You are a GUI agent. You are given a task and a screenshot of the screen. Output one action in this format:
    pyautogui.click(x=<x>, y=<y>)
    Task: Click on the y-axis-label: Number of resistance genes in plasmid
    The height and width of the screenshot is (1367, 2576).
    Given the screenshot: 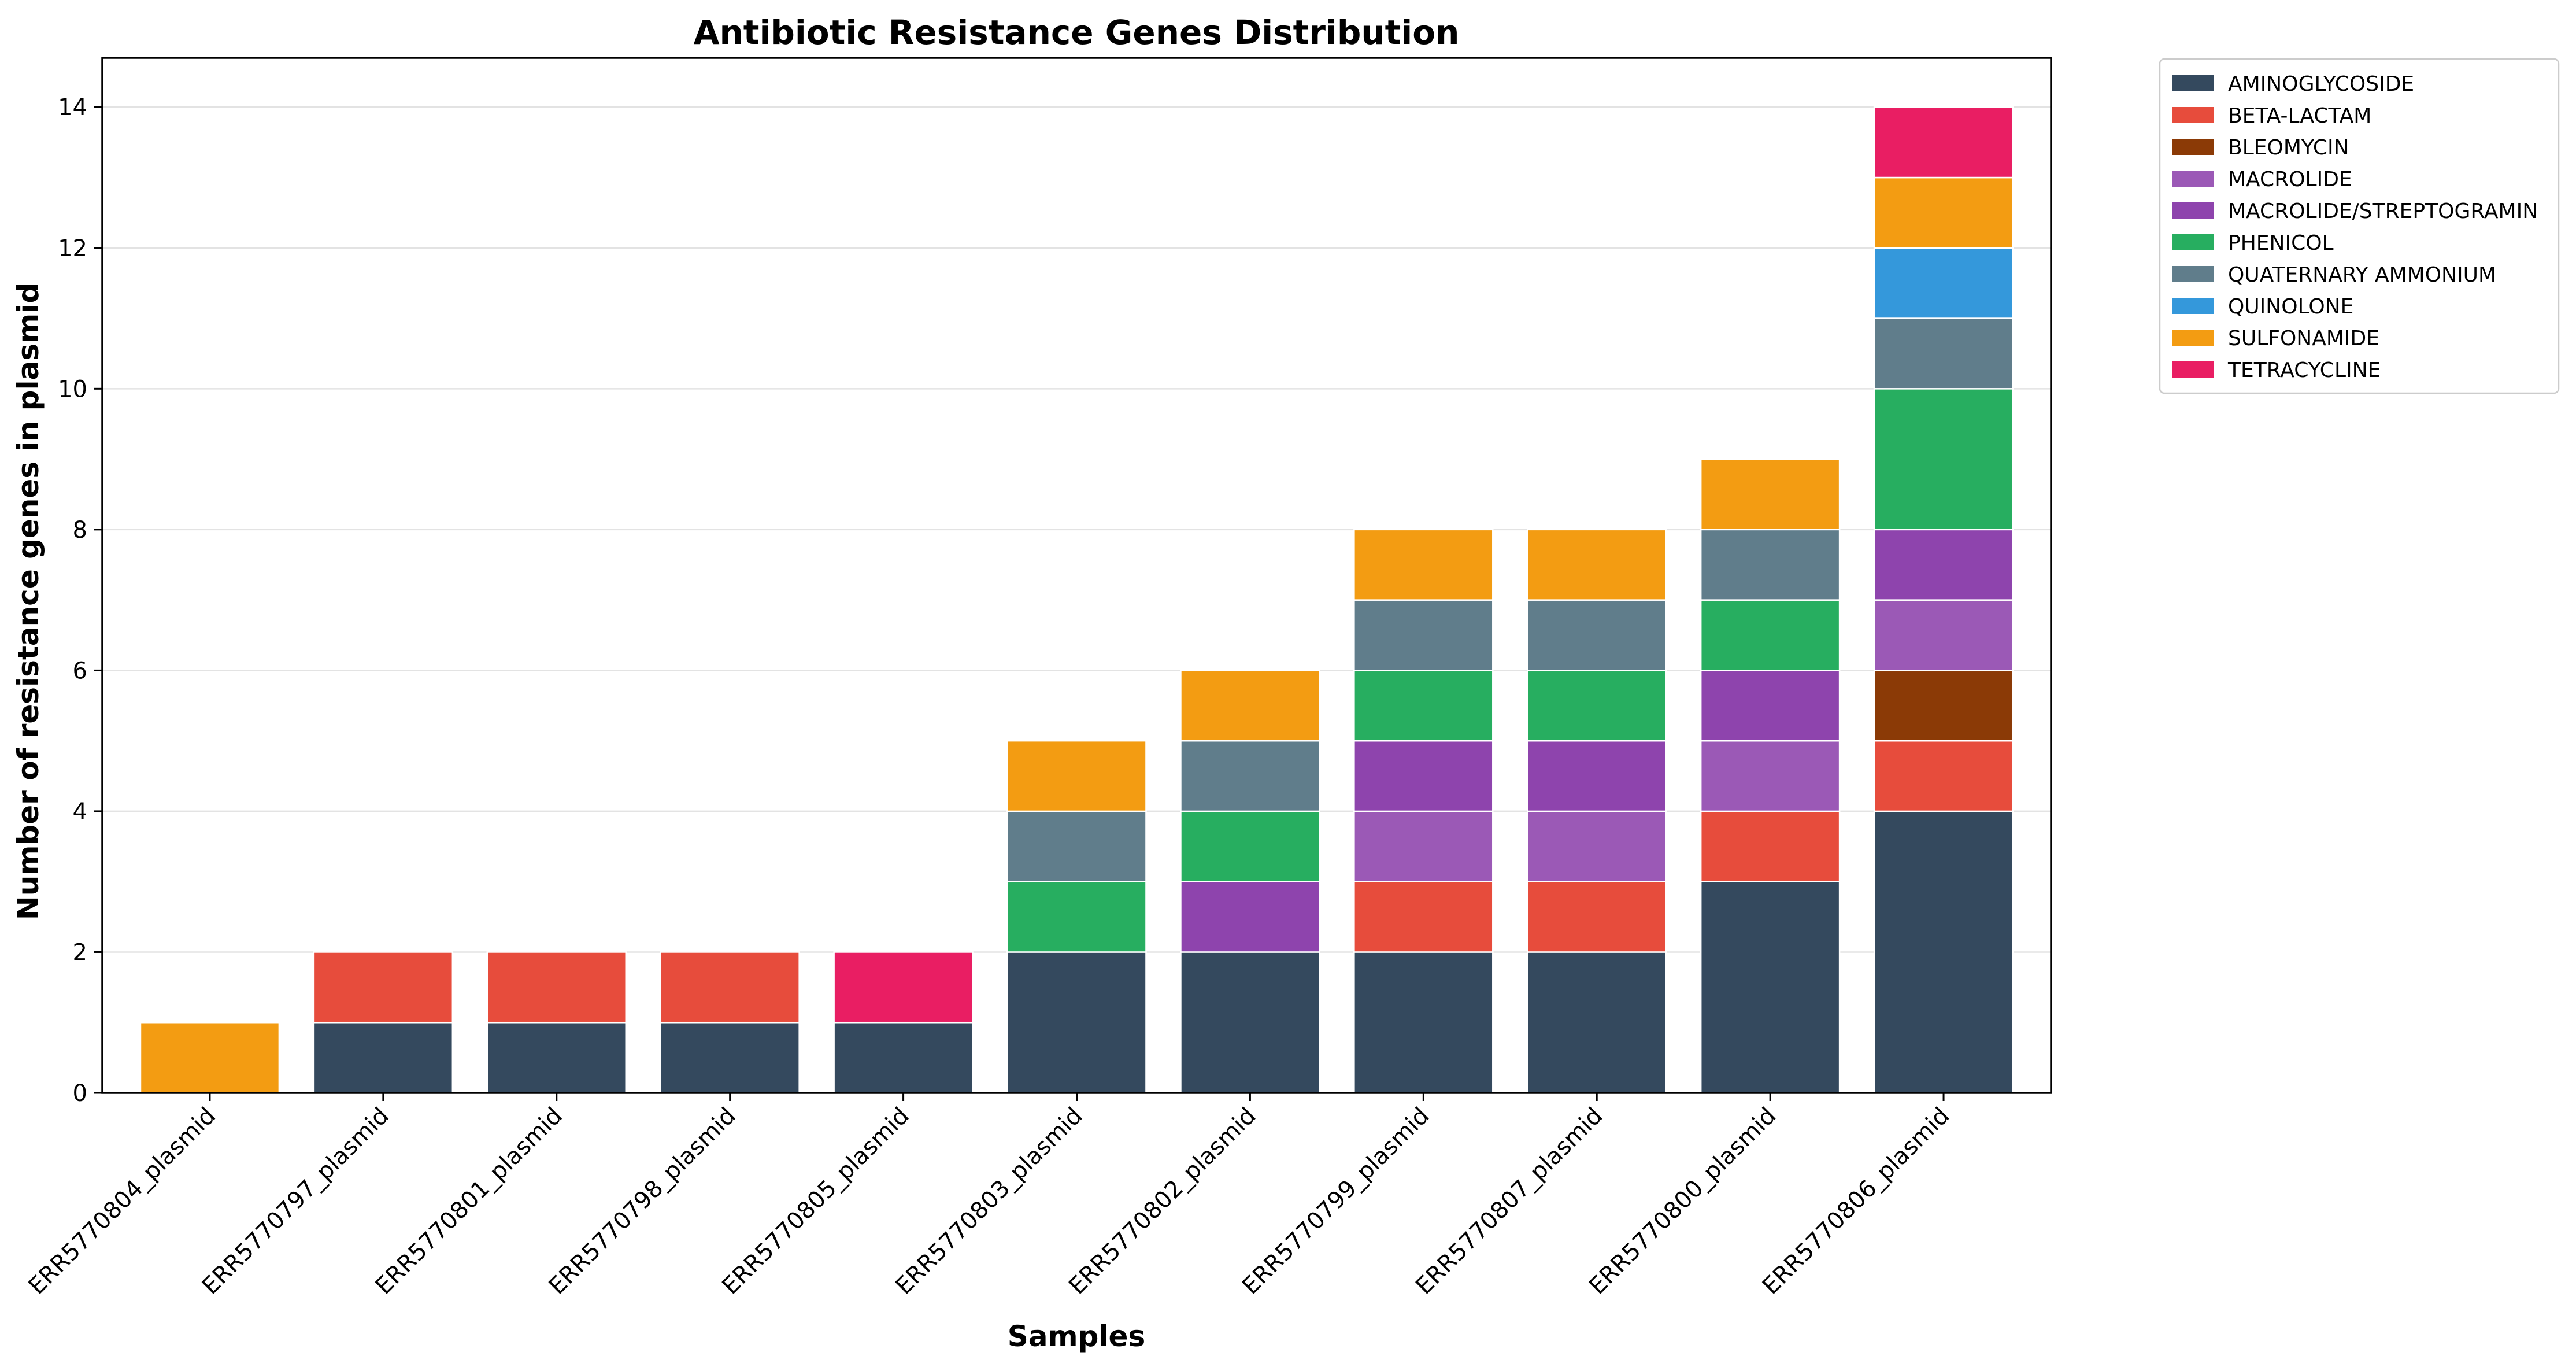 What is the action you would take?
    pyautogui.click(x=29, y=601)
    